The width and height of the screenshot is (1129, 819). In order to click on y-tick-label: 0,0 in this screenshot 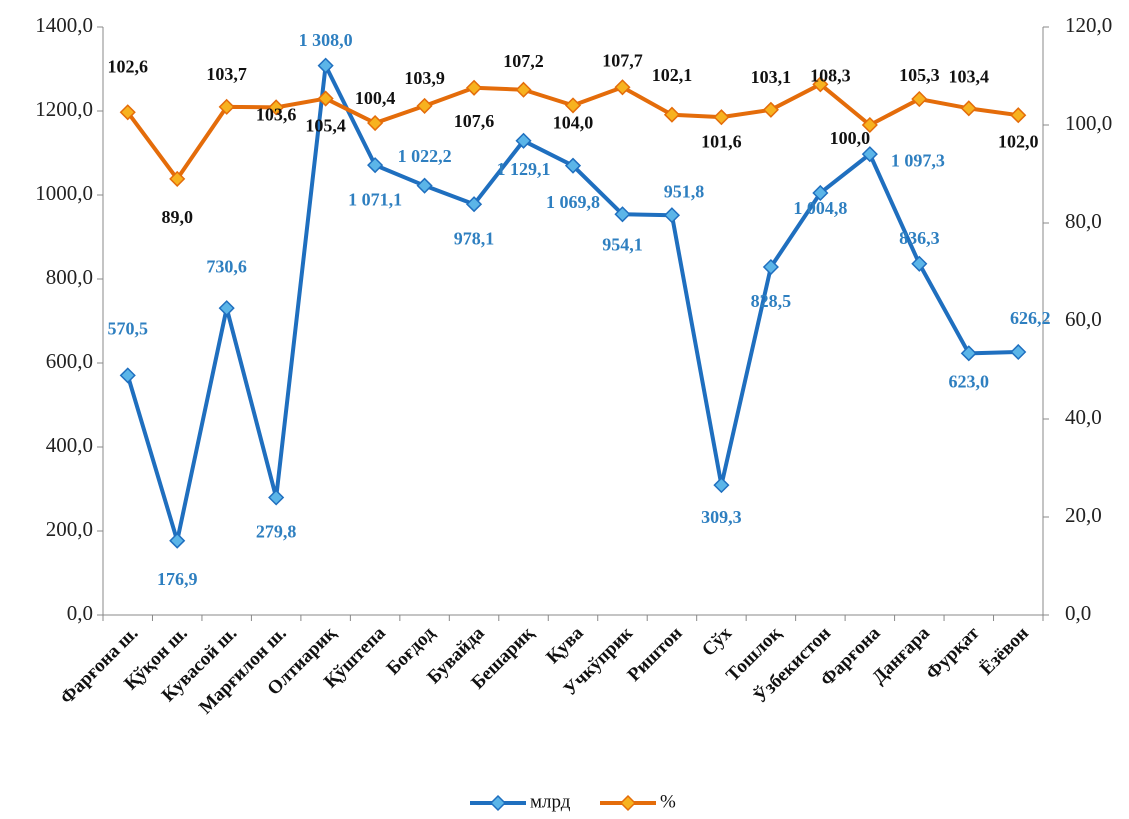, I will do `click(80, 613)`.